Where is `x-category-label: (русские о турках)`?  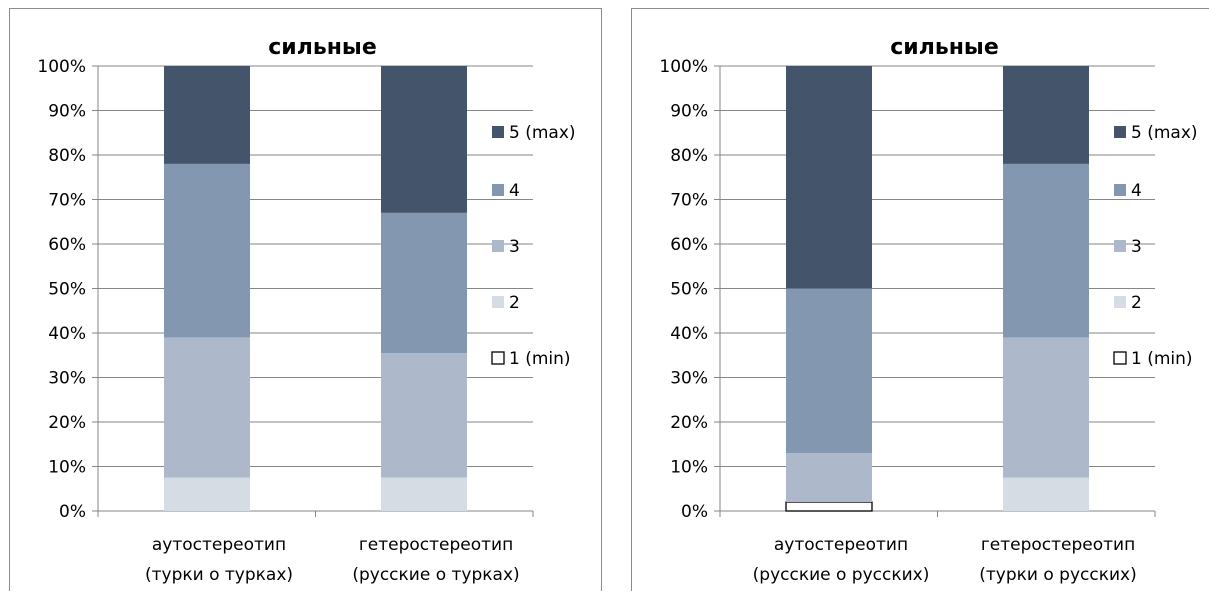 x-category-label: (русские о турках) is located at coordinates (435, 575).